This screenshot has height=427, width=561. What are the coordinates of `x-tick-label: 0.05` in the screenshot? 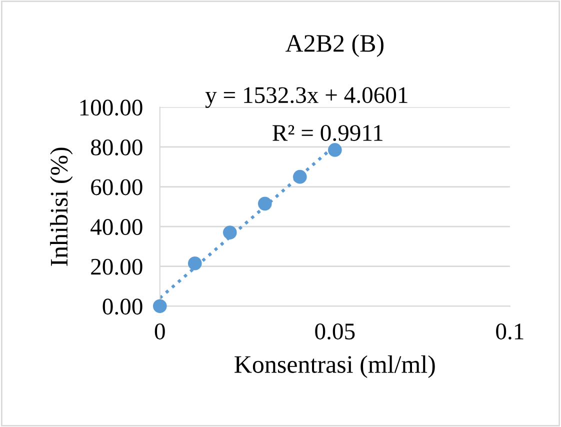 It's located at (335, 332).